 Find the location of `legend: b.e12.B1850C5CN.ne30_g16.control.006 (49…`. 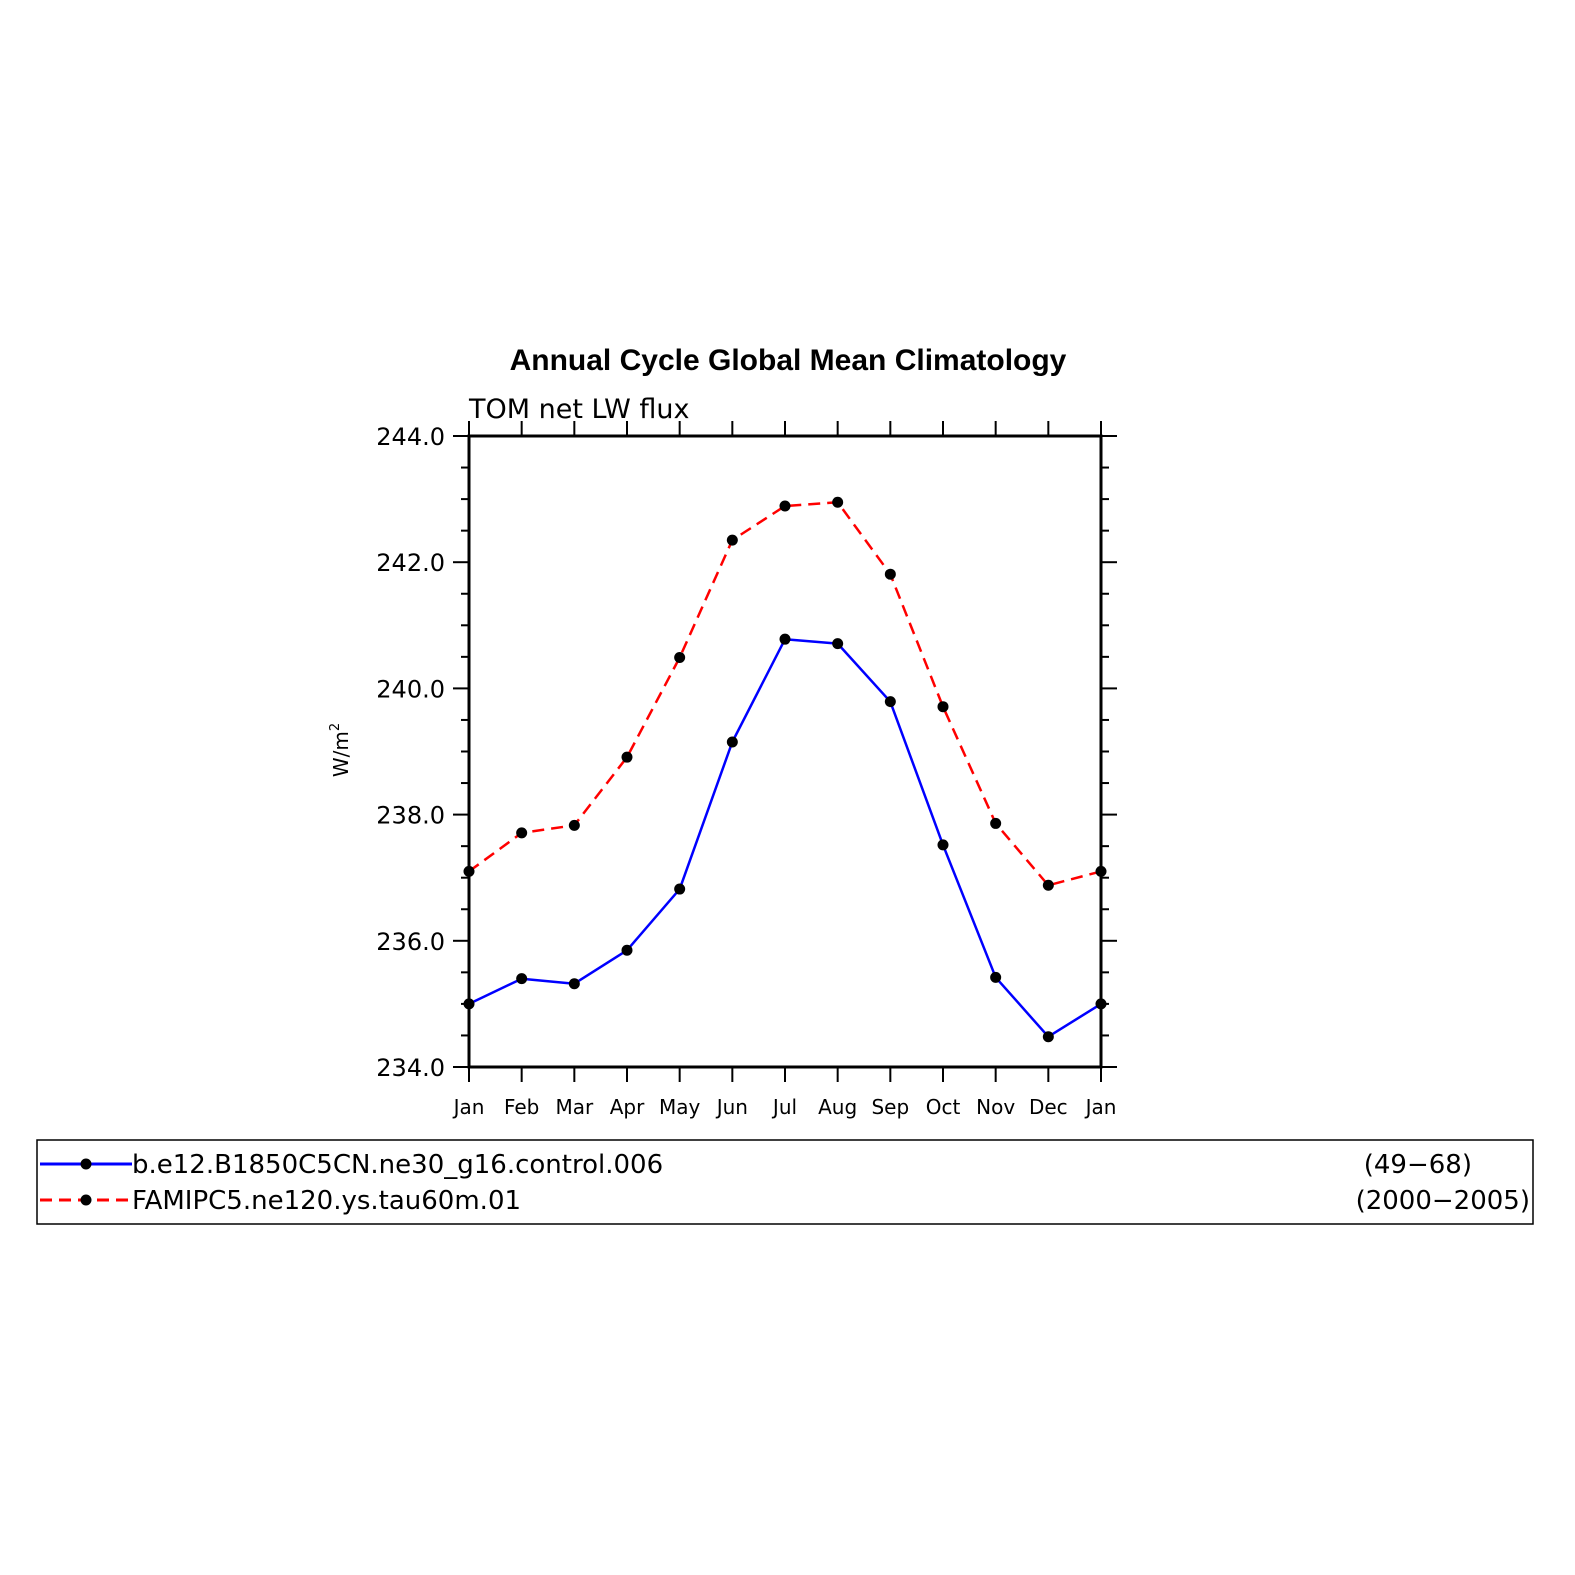

legend: b.e12.B1850C5CN.ne30_g16.control.006 (49… is located at coordinates (785, 1182).